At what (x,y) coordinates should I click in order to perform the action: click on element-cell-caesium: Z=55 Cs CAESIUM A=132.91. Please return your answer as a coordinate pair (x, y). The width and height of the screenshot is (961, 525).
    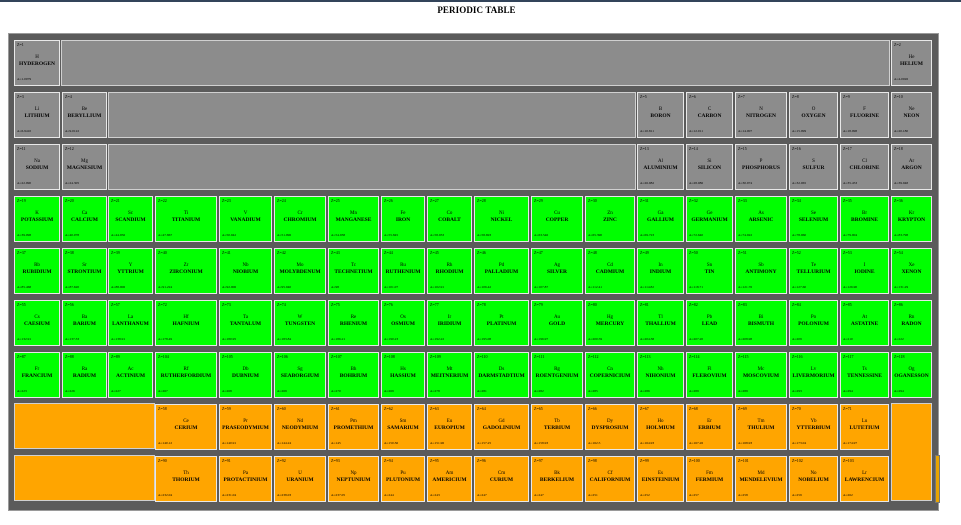
    Looking at the image, I should click on (37, 323).